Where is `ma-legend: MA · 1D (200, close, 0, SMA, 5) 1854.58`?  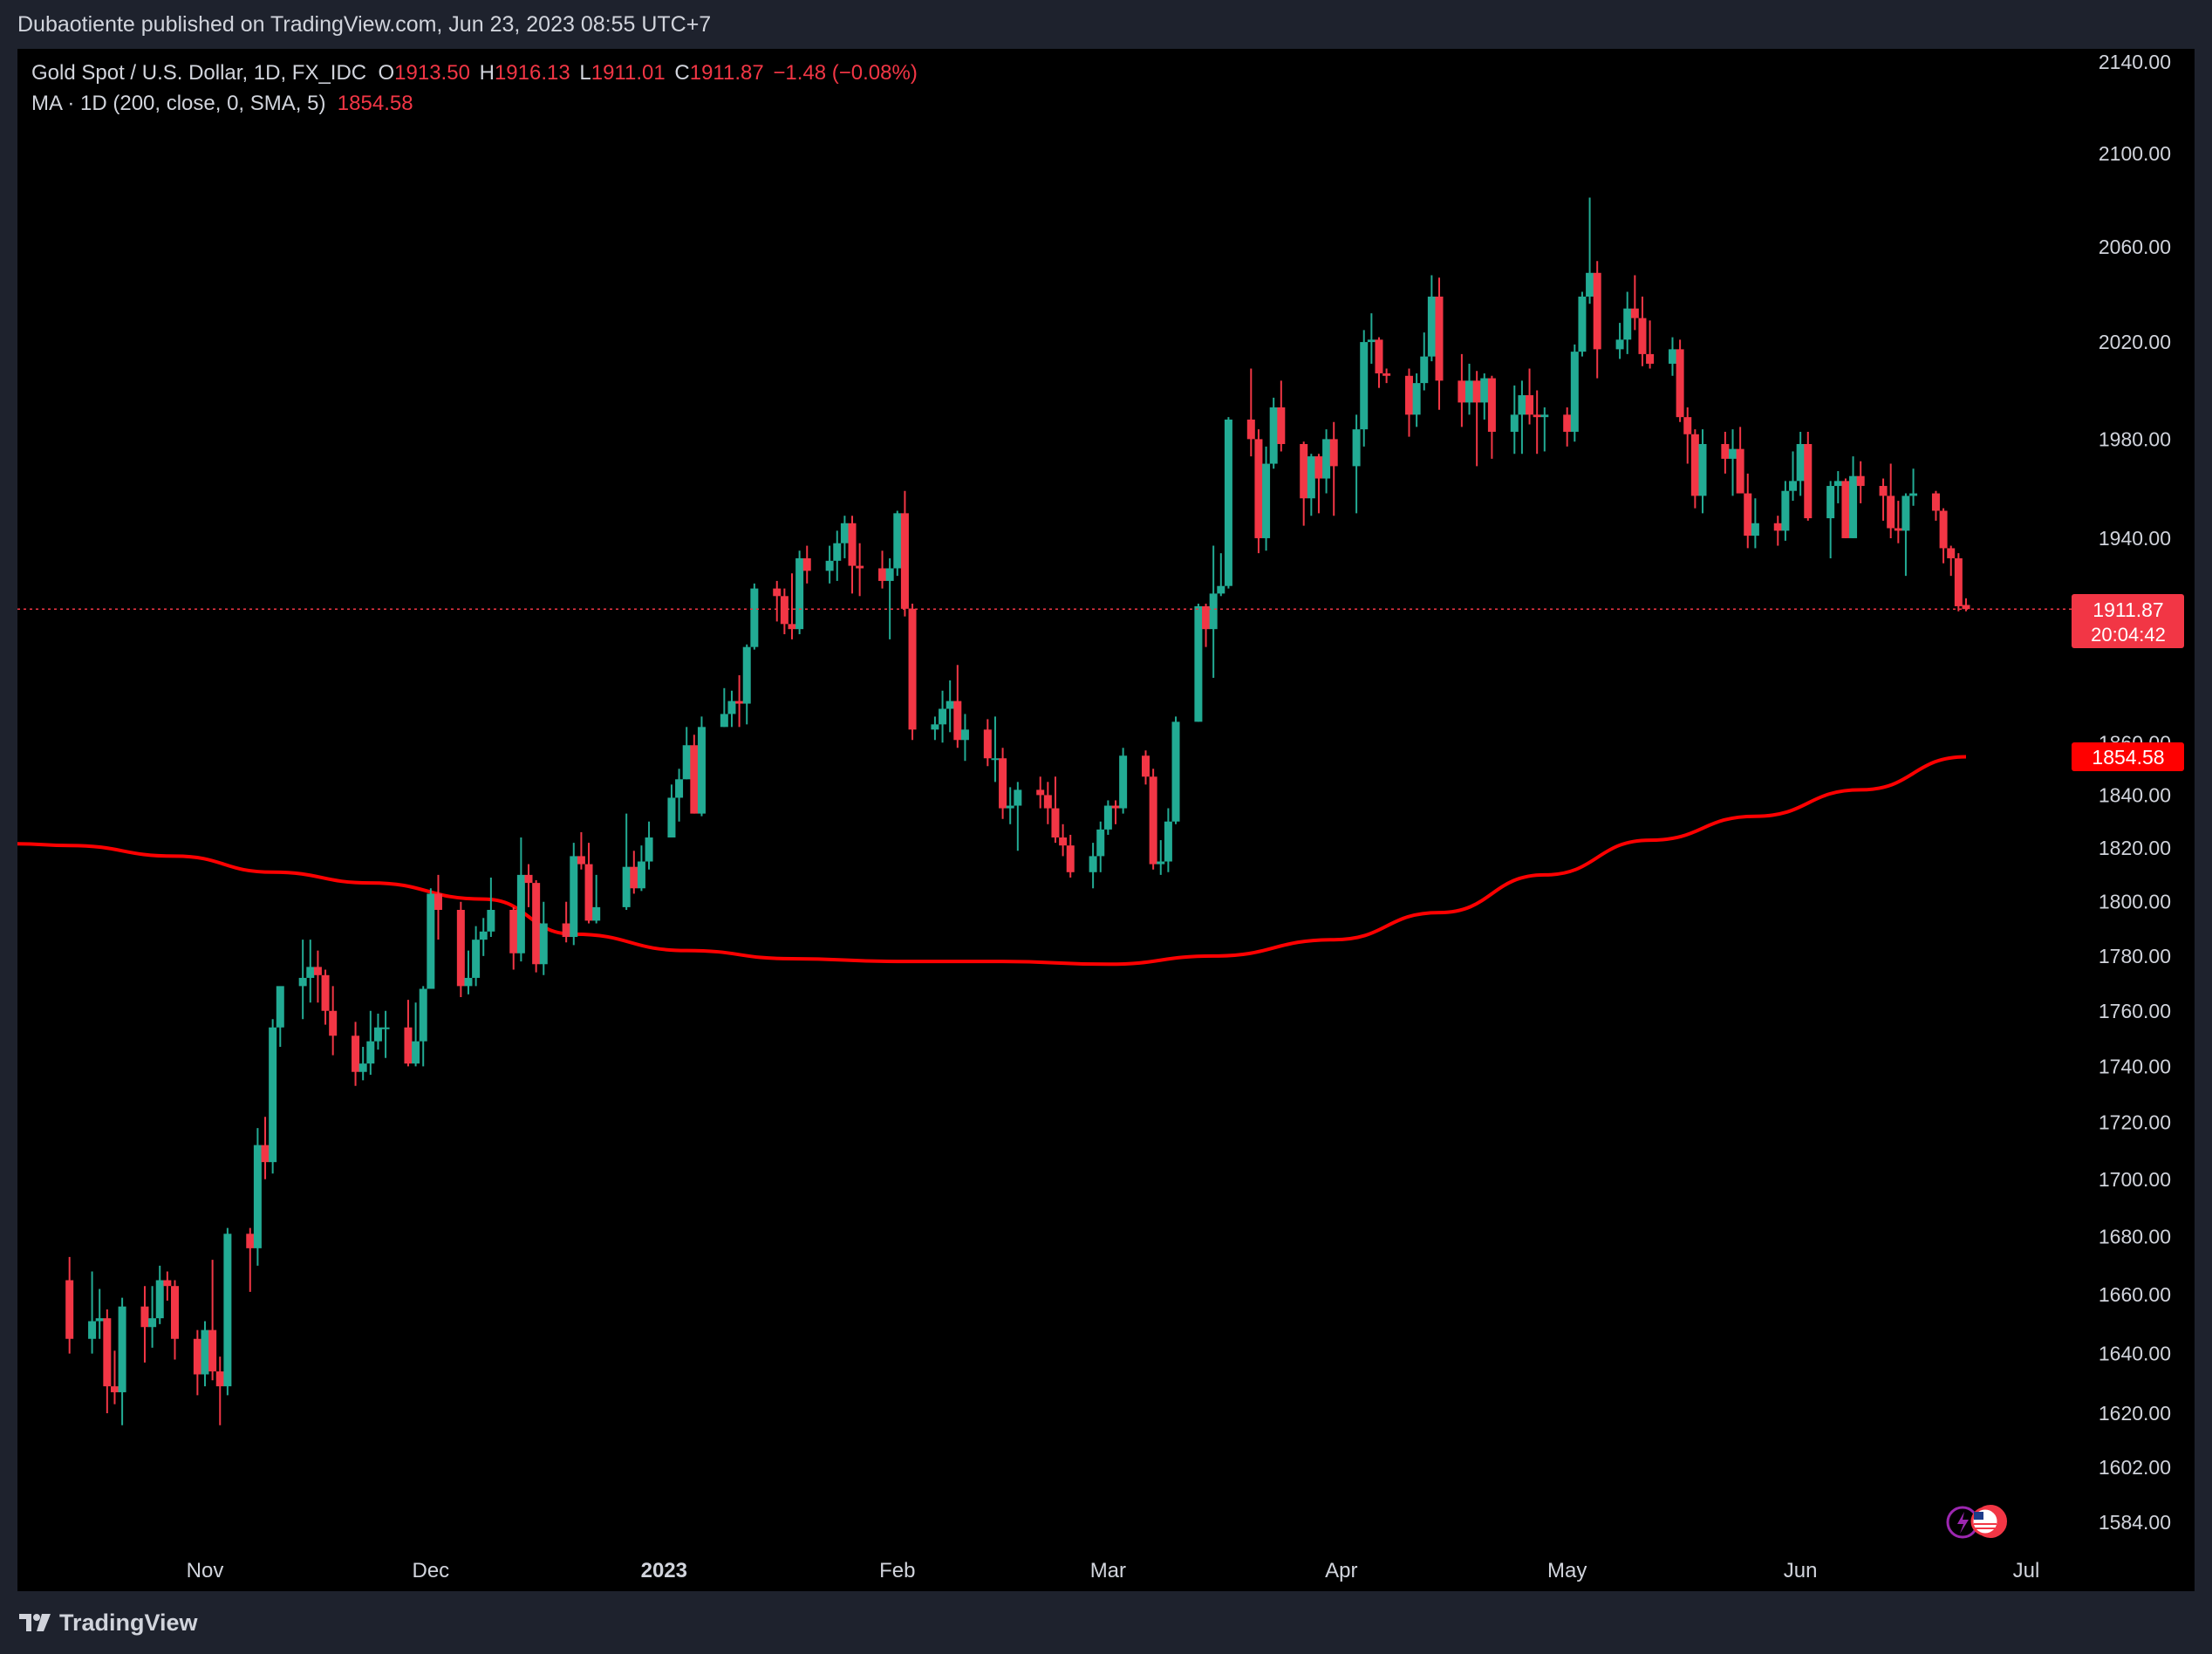 ma-legend: MA · 1D (200, close, 0, SMA, 5) 1854.58 is located at coordinates (222, 104).